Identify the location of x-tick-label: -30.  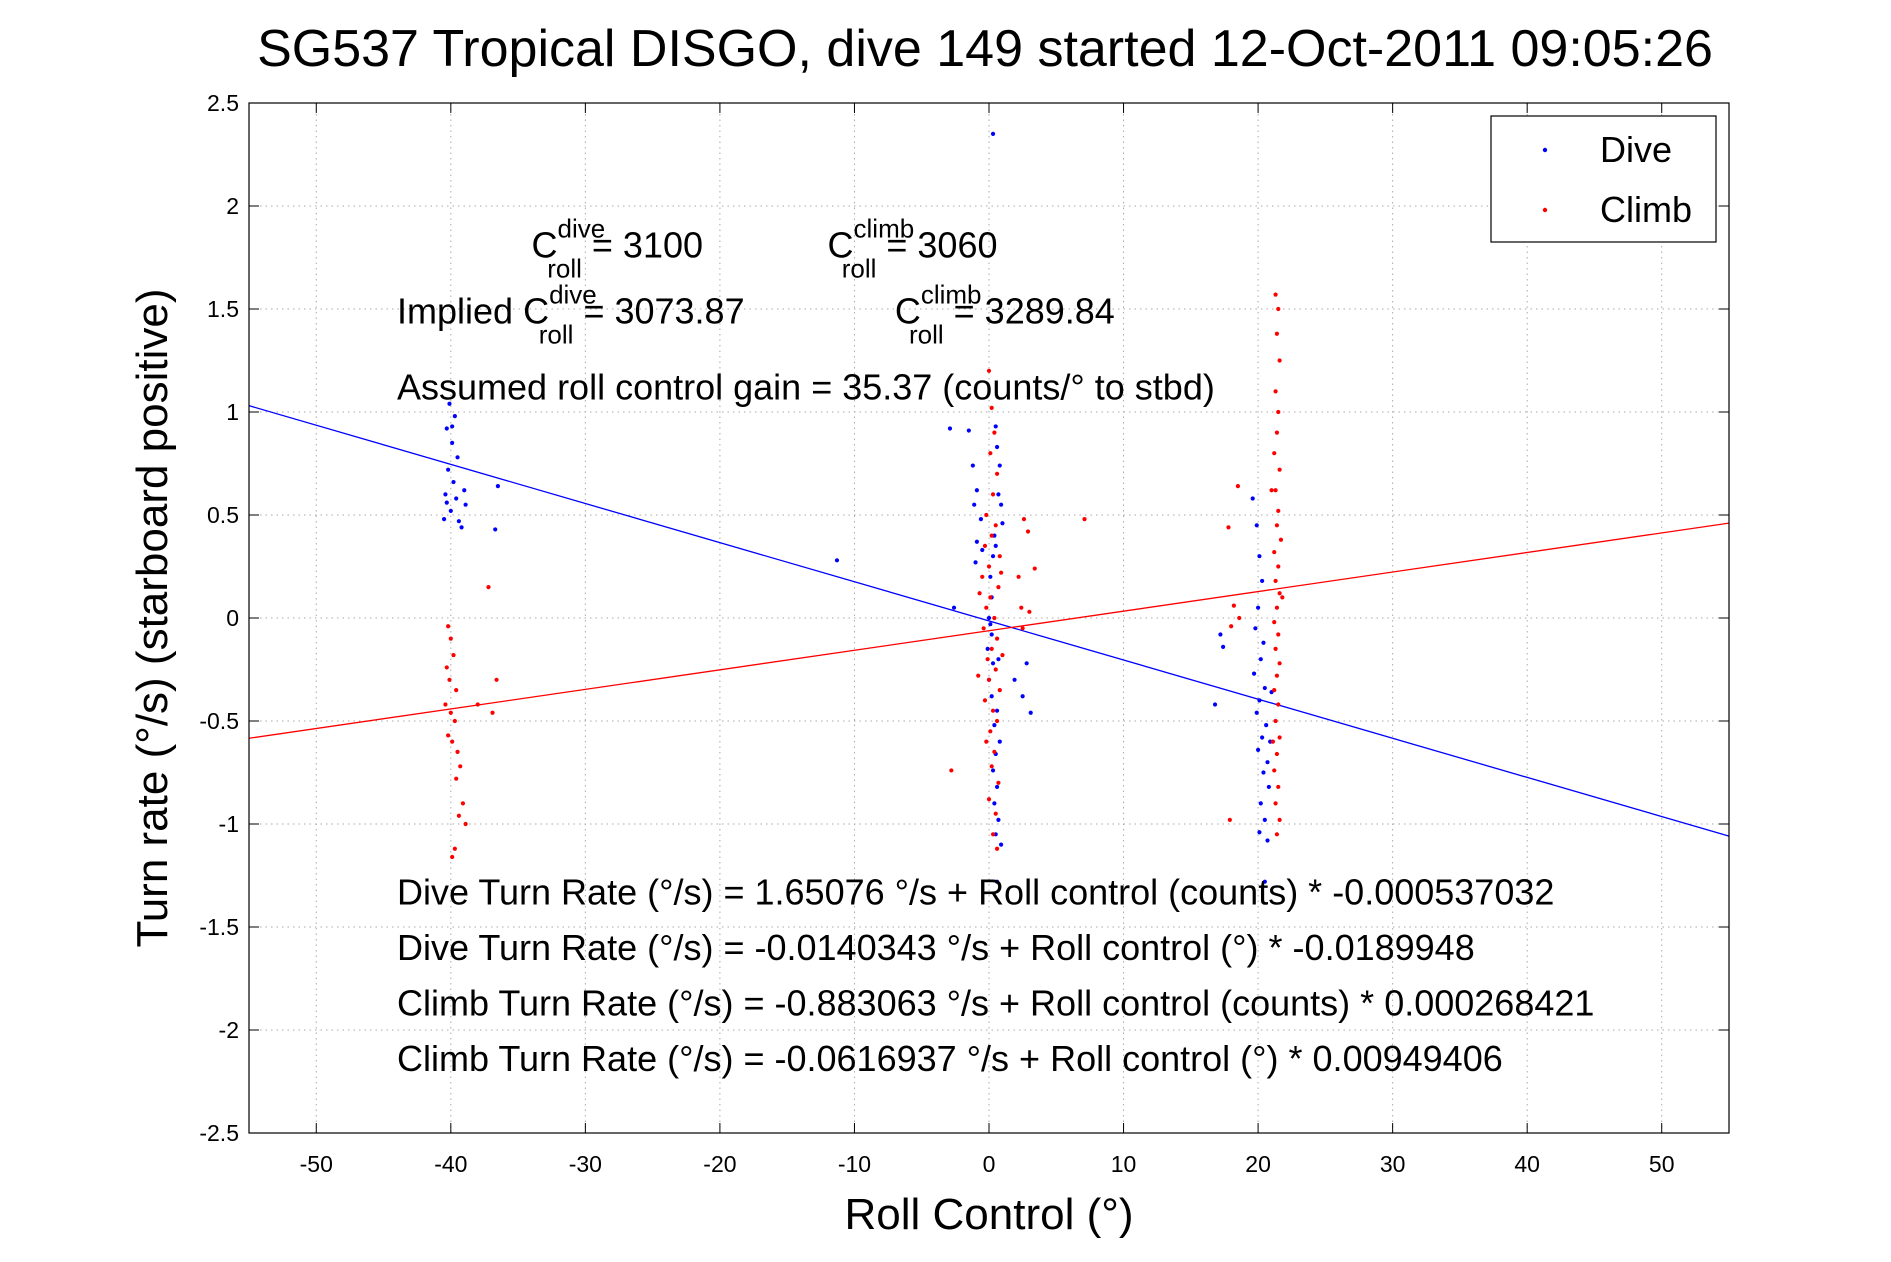
(585, 1164).